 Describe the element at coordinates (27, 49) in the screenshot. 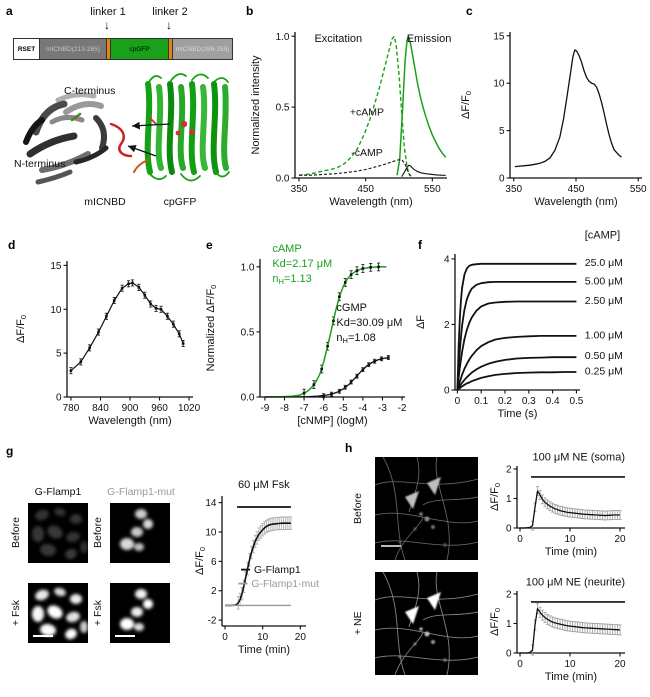

I see `construct-segment: RSET` at that location.